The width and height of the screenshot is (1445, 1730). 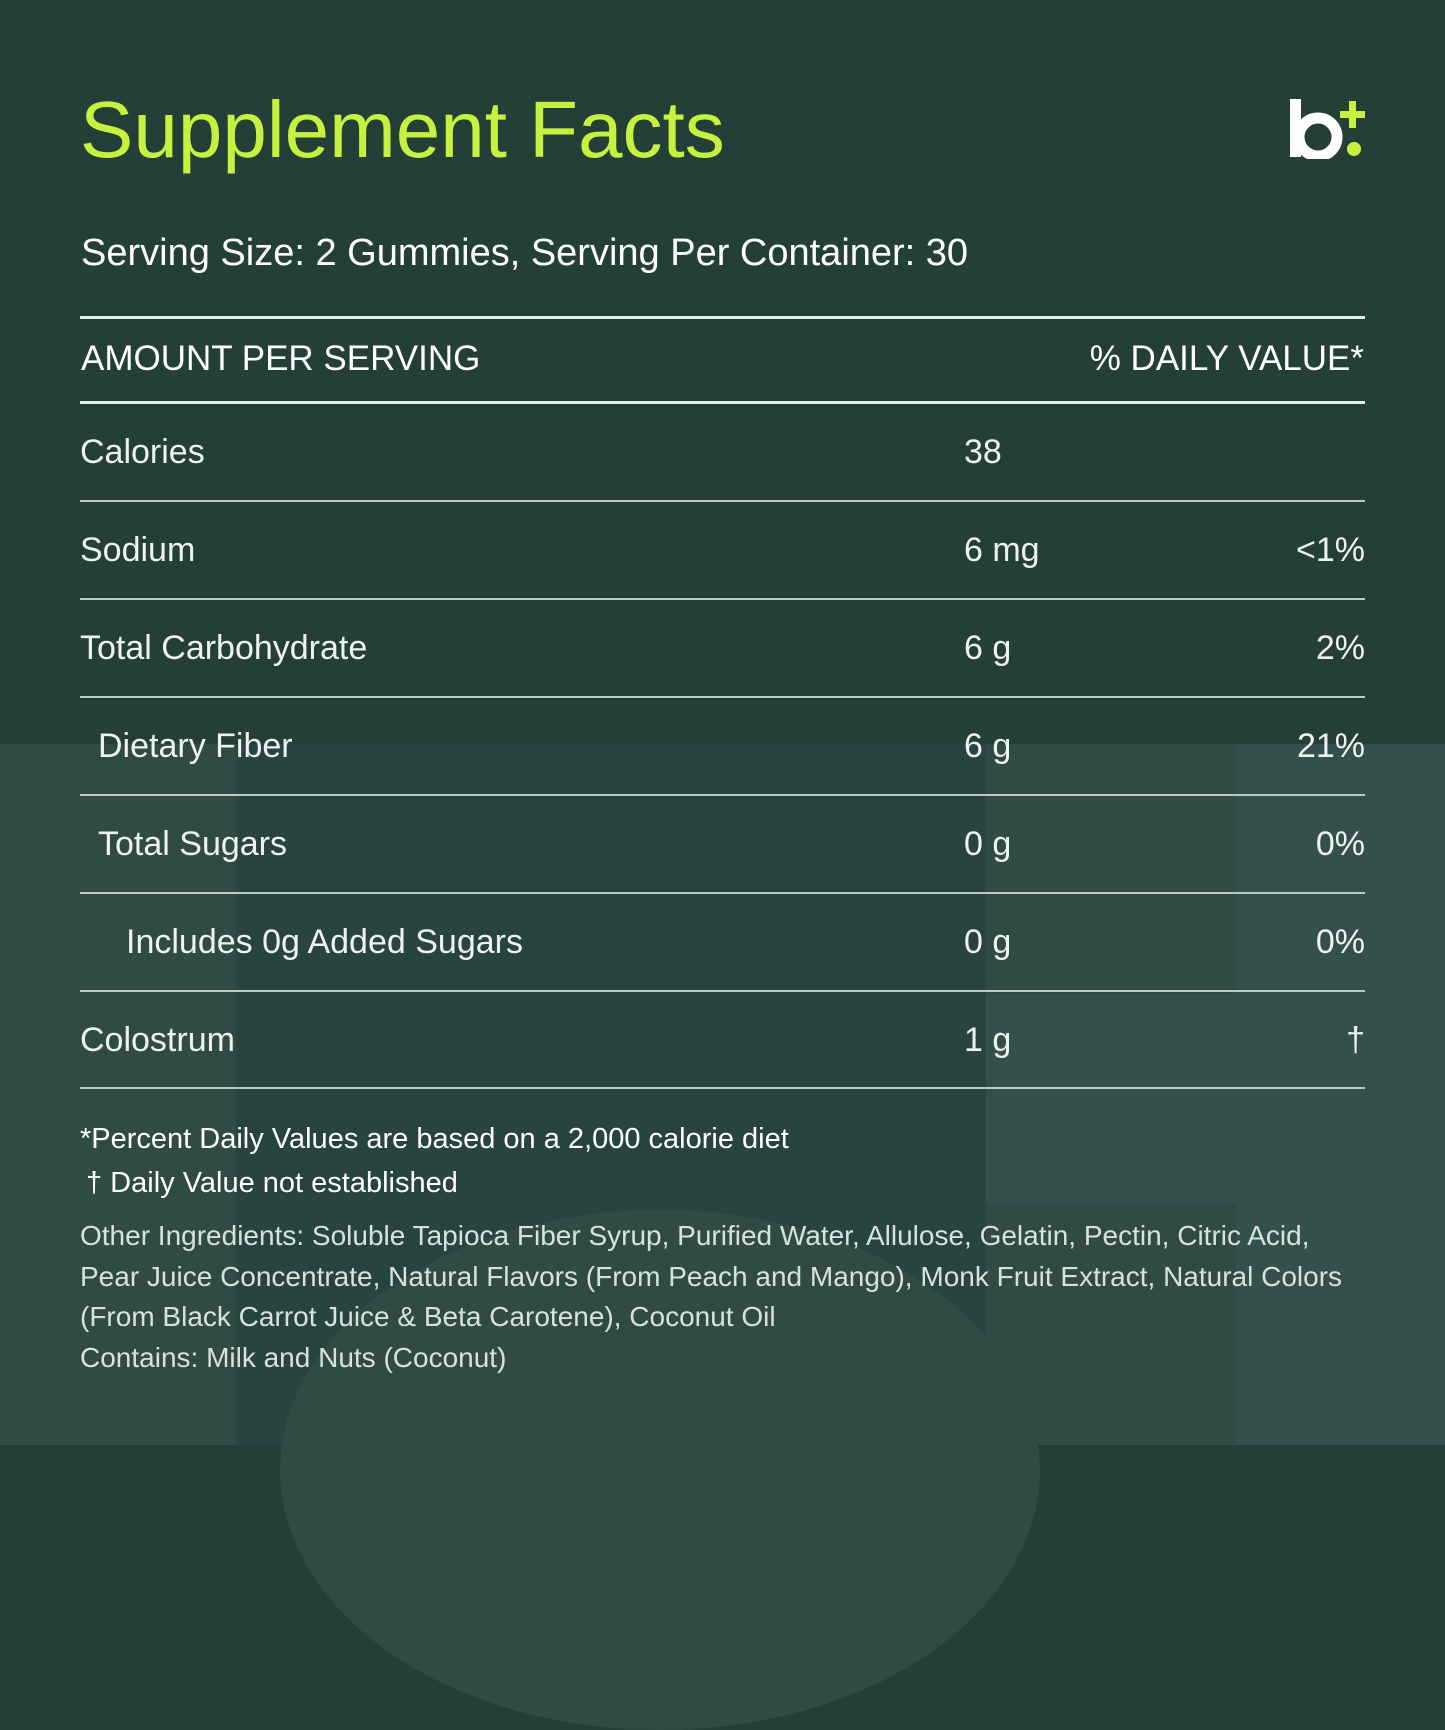 What do you see at coordinates (402, 129) in the screenshot?
I see `page-title: Supplement Facts` at bounding box center [402, 129].